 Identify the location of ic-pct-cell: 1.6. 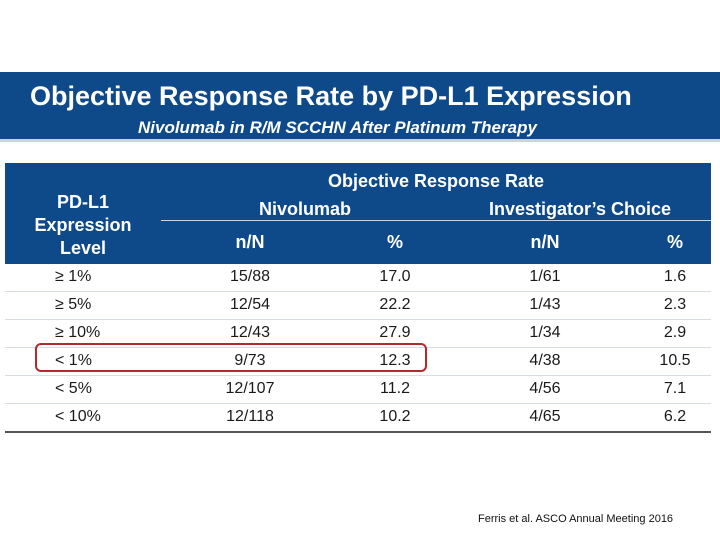
(675, 276).